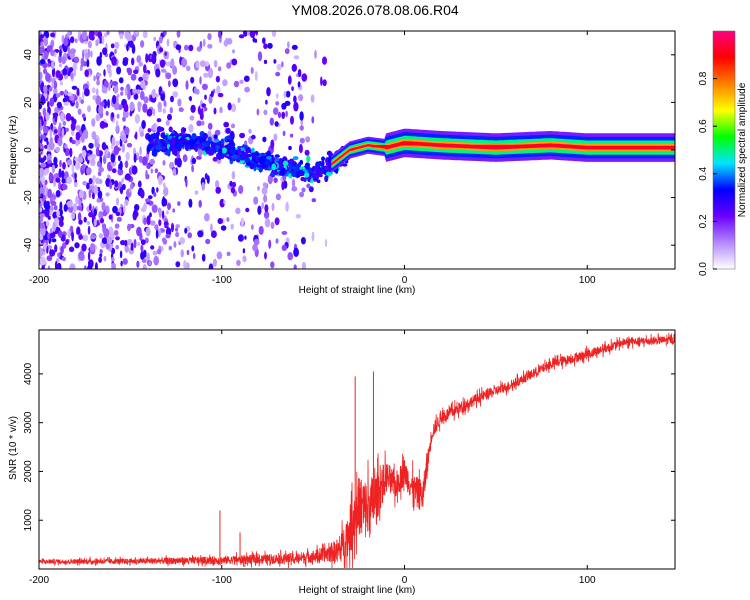 This screenshot has width=750, height=600. What do you see at coordinates (724, 150) in the screenshot?
I see `colorbar-frame` at bounding box center [724, 150].